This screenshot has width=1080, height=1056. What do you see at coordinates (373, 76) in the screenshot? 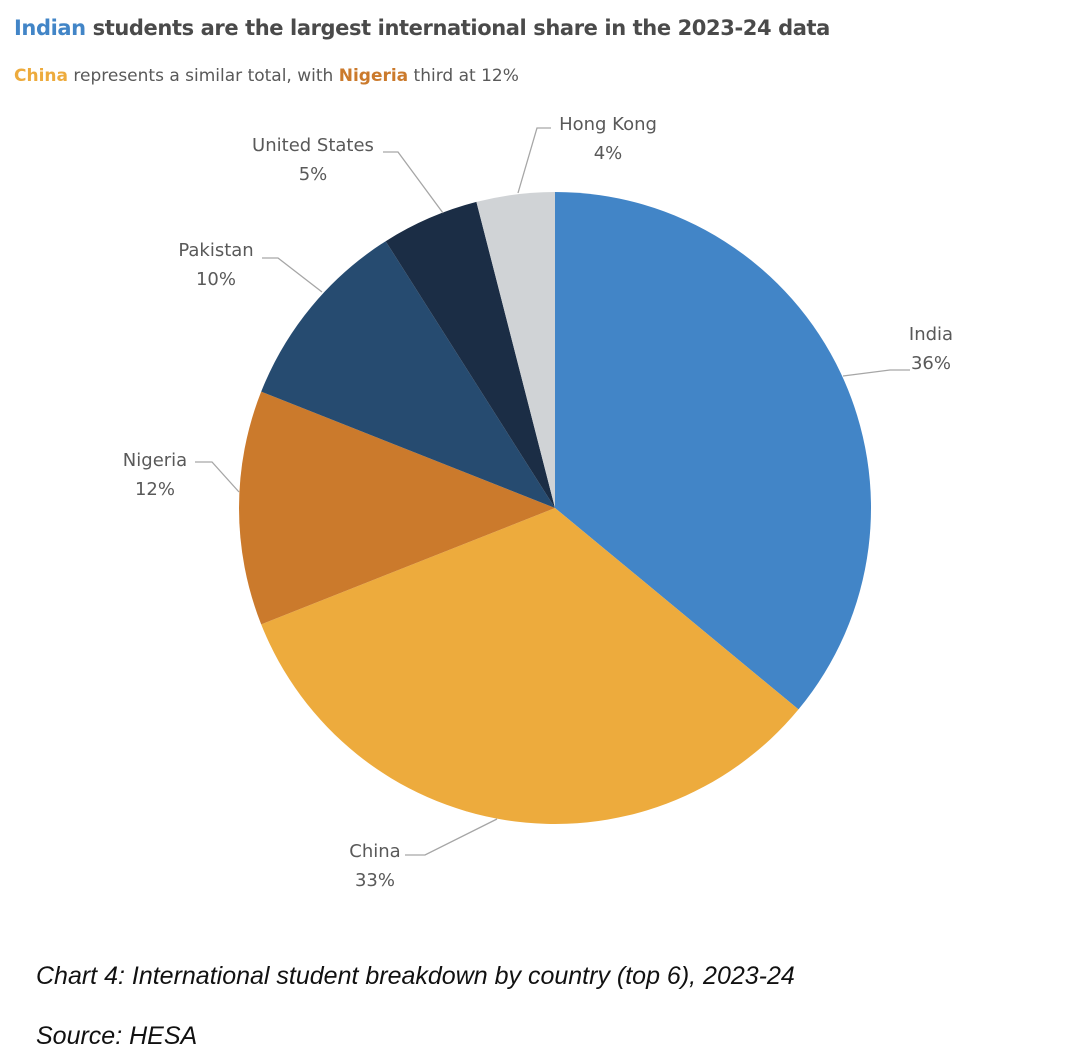
I see `subtitle-highlight-nigeria: Nigeria` at bounding box center [373, 76].